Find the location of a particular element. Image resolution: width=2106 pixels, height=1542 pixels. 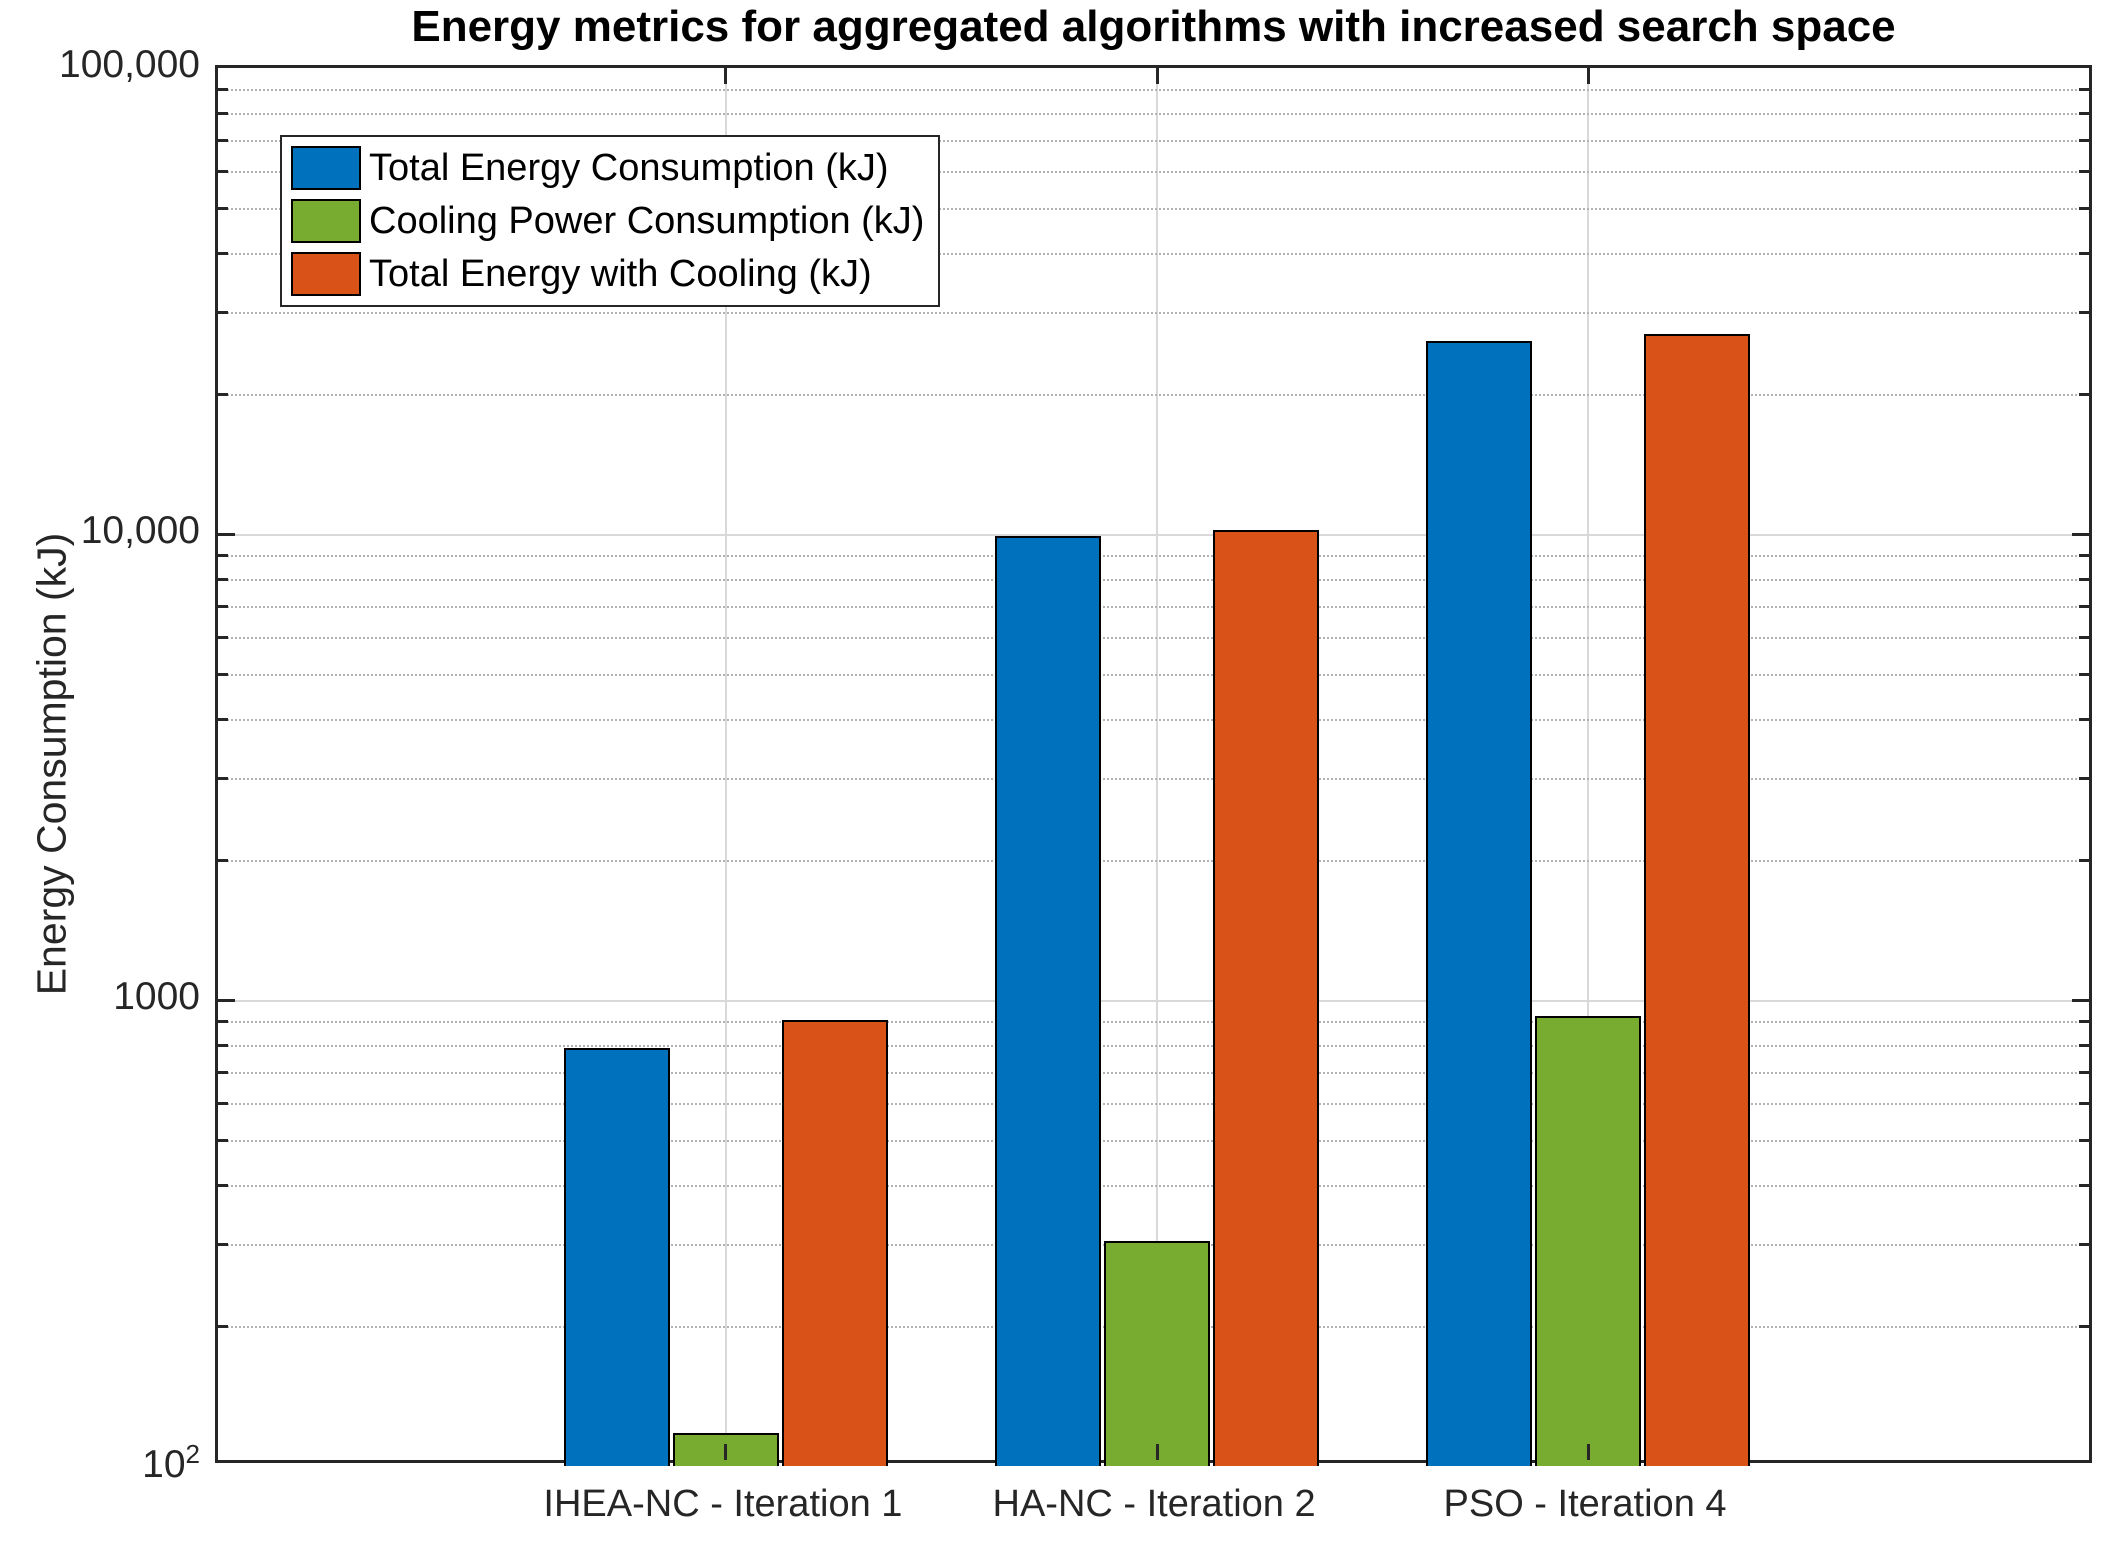

y-tick-label: 10,000 is located at coordinates (140, 530).